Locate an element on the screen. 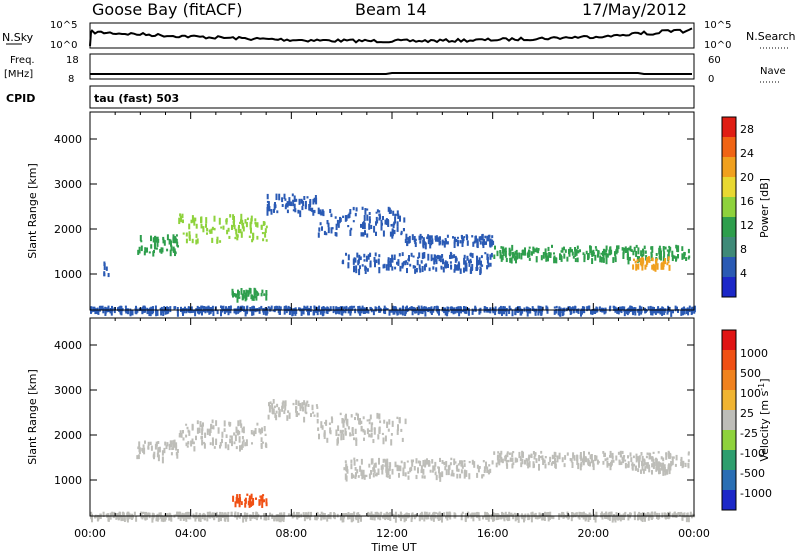  y-tick-label: 1000 is located at coordinates (68, 480).